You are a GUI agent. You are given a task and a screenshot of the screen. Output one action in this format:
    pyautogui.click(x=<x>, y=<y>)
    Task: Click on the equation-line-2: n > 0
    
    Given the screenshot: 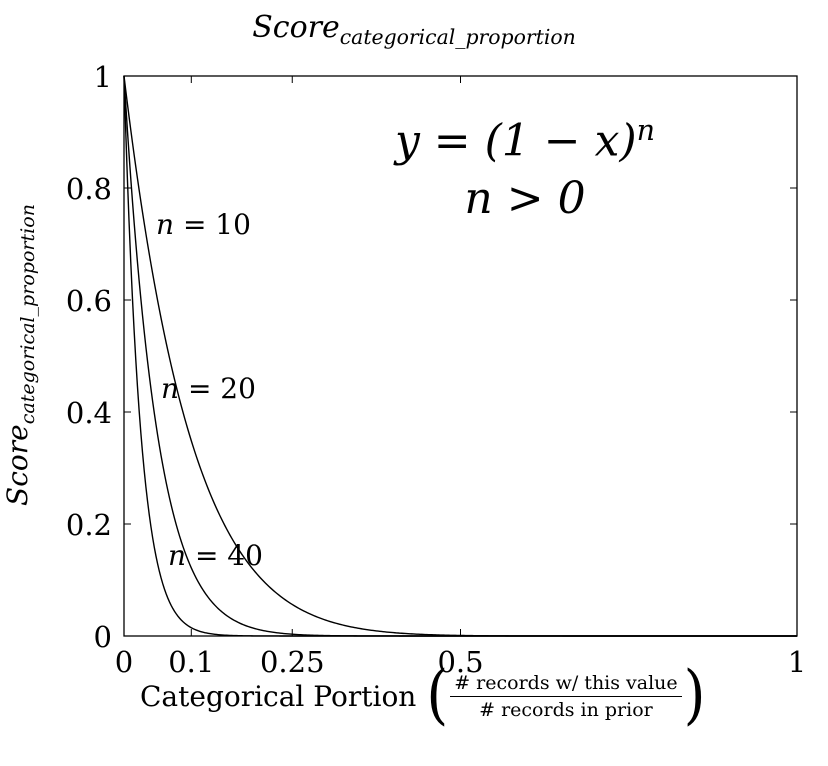 What is the action you would take?
    pyautogui.click(x=525, y=198)
    